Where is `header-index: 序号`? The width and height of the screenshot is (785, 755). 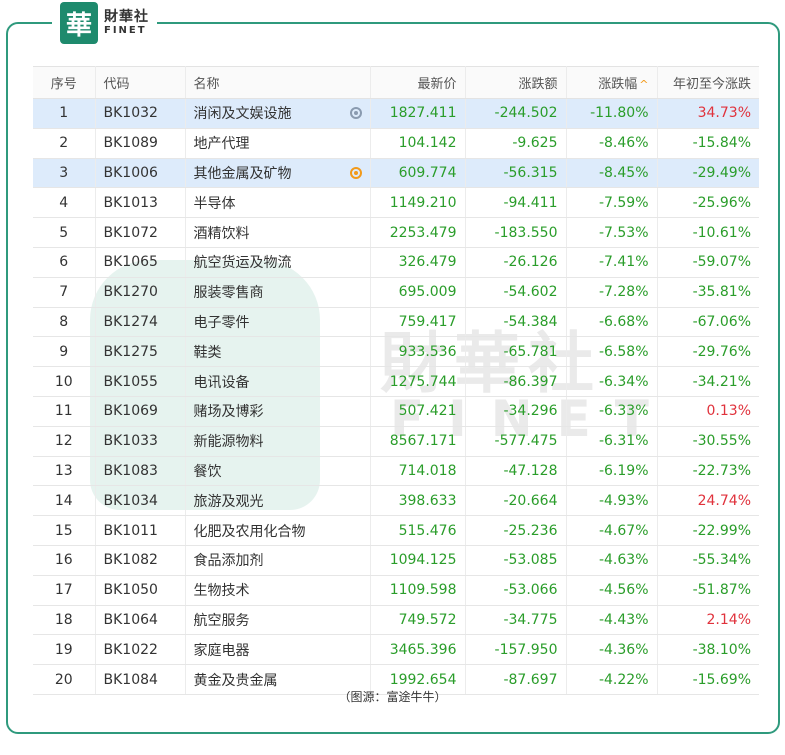 header-index: 序号 is located at coordinates (64, 82).